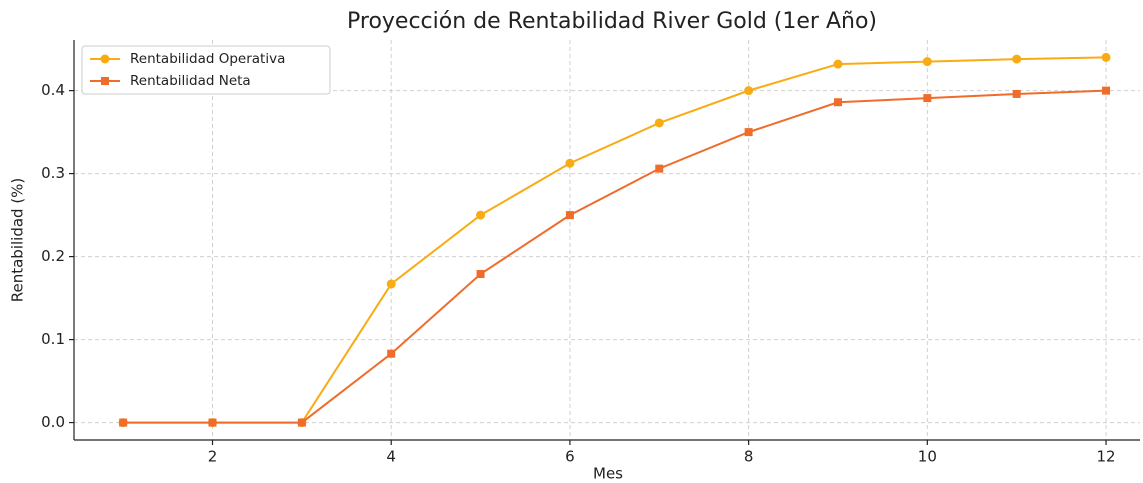 This screenshot has width=1143, height=483. What do you see at coordinates (53, 90) in the screenshot?
I see `y-tick-label: 0.4` at bounding box center [53, 90].